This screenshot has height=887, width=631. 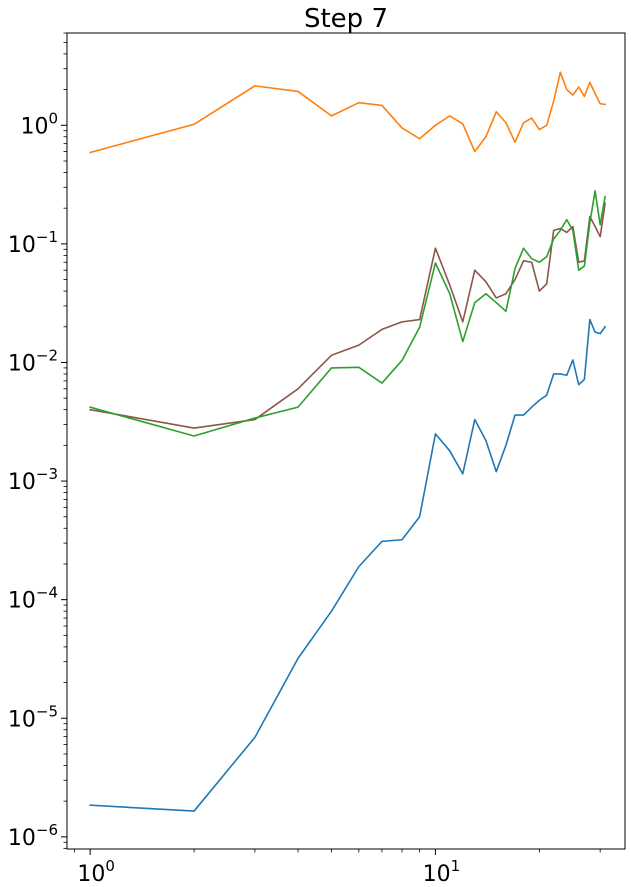 What do you see at coordinates (33, 361) in the screenshot?
I see `y-tick-label: 10⁻²` at bounding box center [33, 361].